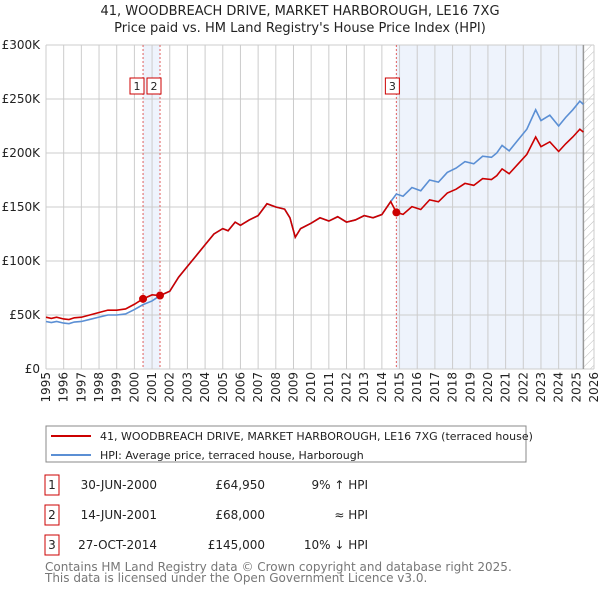  Describe the element at coordinates (240, 387) in the screenshot. I see `x-tick-label: 2006` at that location.